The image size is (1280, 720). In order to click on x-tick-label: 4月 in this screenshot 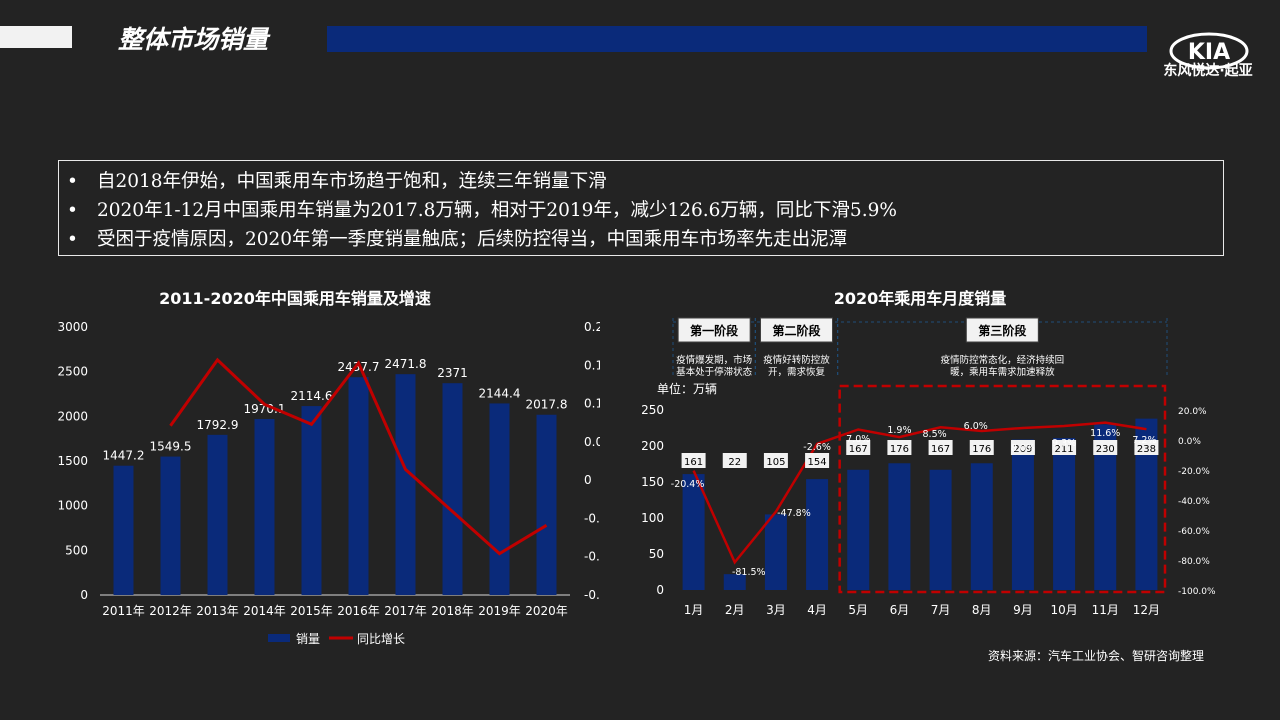, I will do `click(817, 610)`.